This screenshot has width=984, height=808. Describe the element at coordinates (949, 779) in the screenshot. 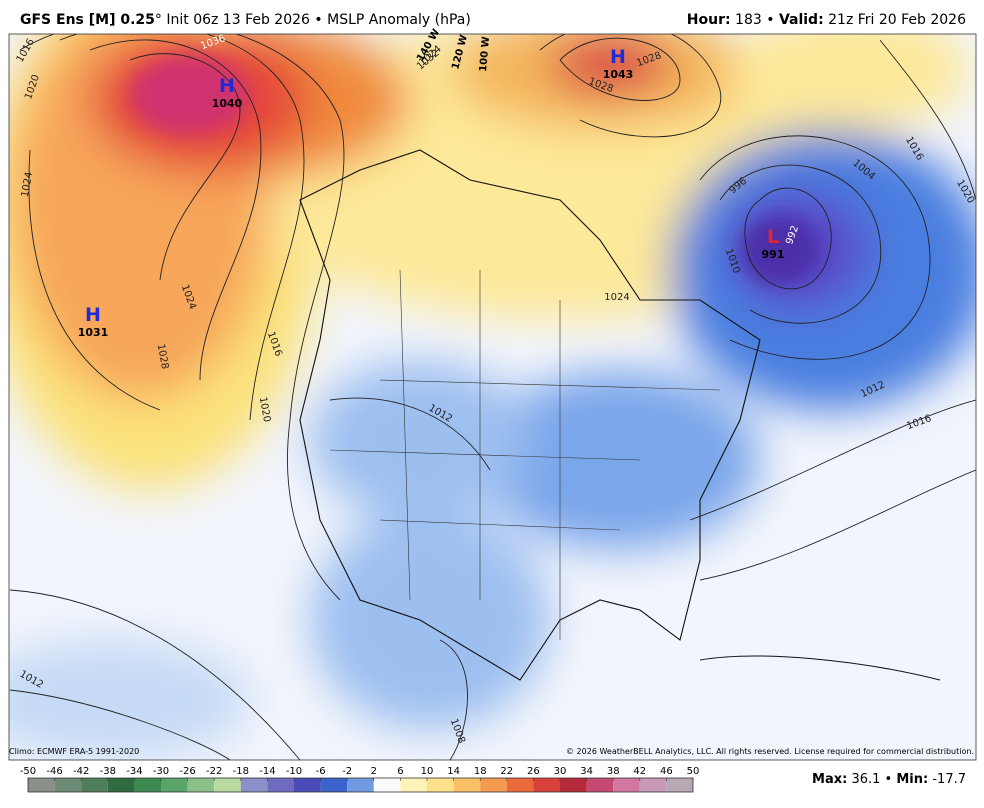

I see `min: -17.7` at that location.